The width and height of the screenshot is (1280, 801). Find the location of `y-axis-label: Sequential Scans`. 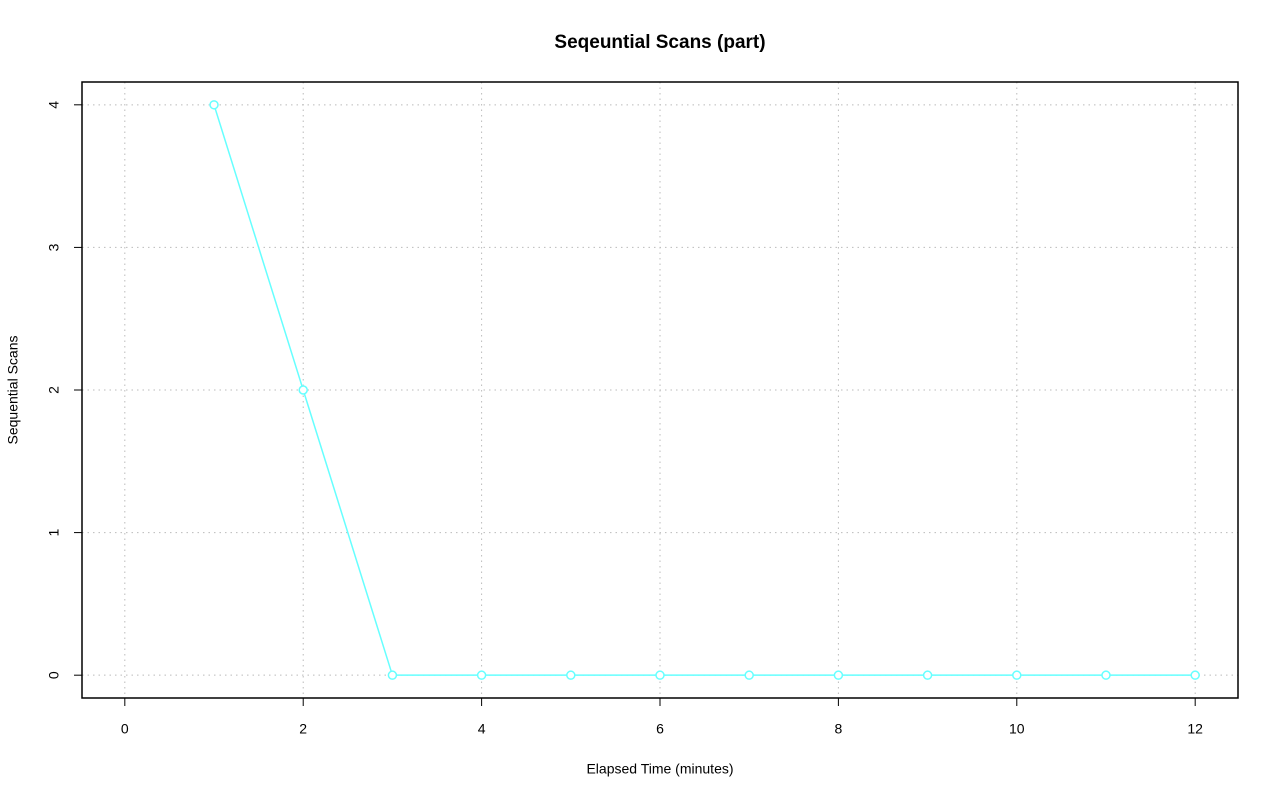

y-axis-label: Sequential Scans is located at coordinates (13, 390).